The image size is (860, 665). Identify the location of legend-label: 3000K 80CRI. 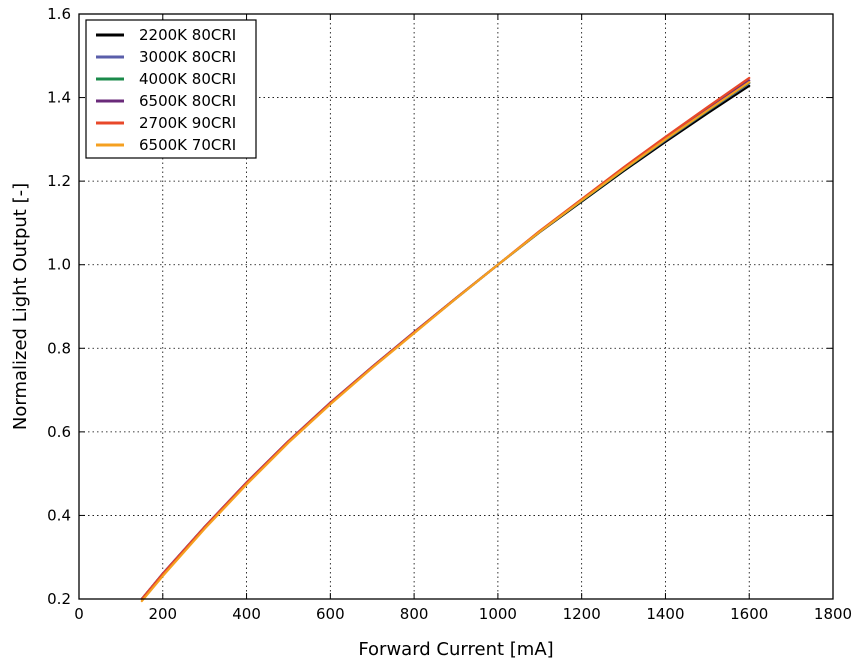
(187, 57).